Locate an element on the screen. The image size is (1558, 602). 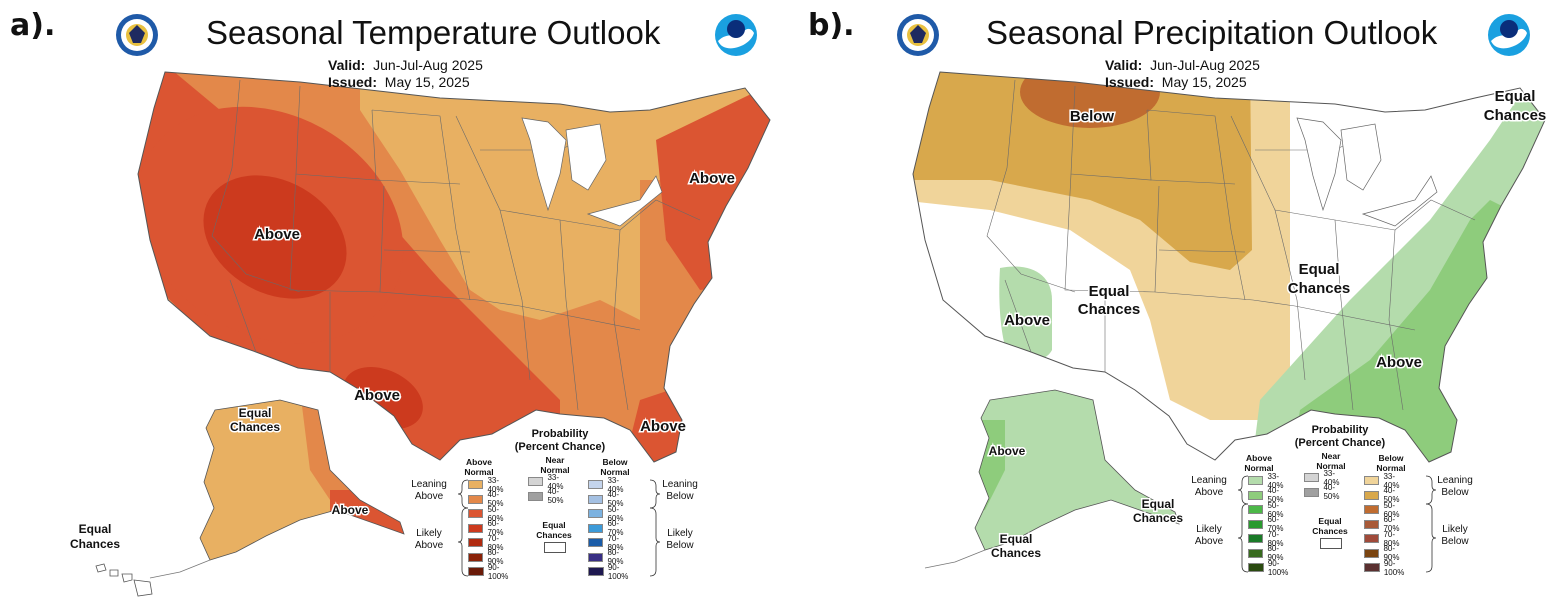
legend-near-row: 33-40% is located at coordinates (1324, 478).